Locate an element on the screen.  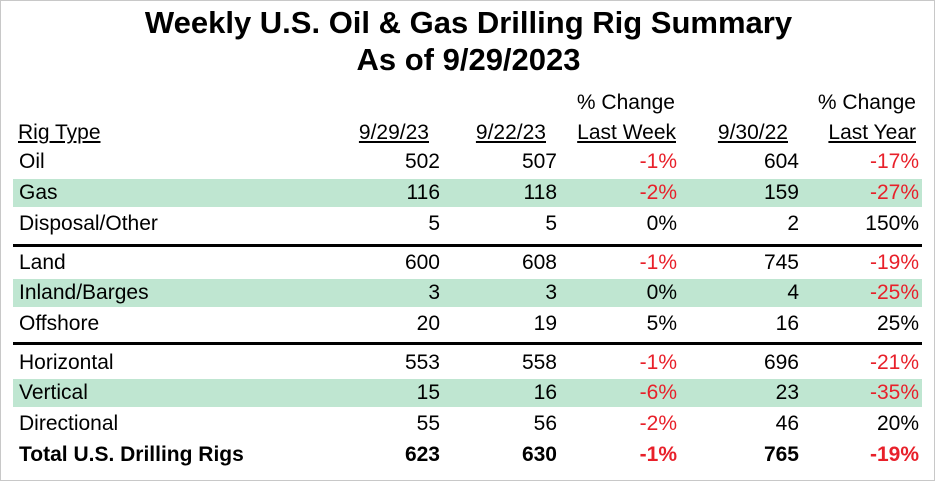
rig-type-label: Offshore is located at coordinates (59, 323).